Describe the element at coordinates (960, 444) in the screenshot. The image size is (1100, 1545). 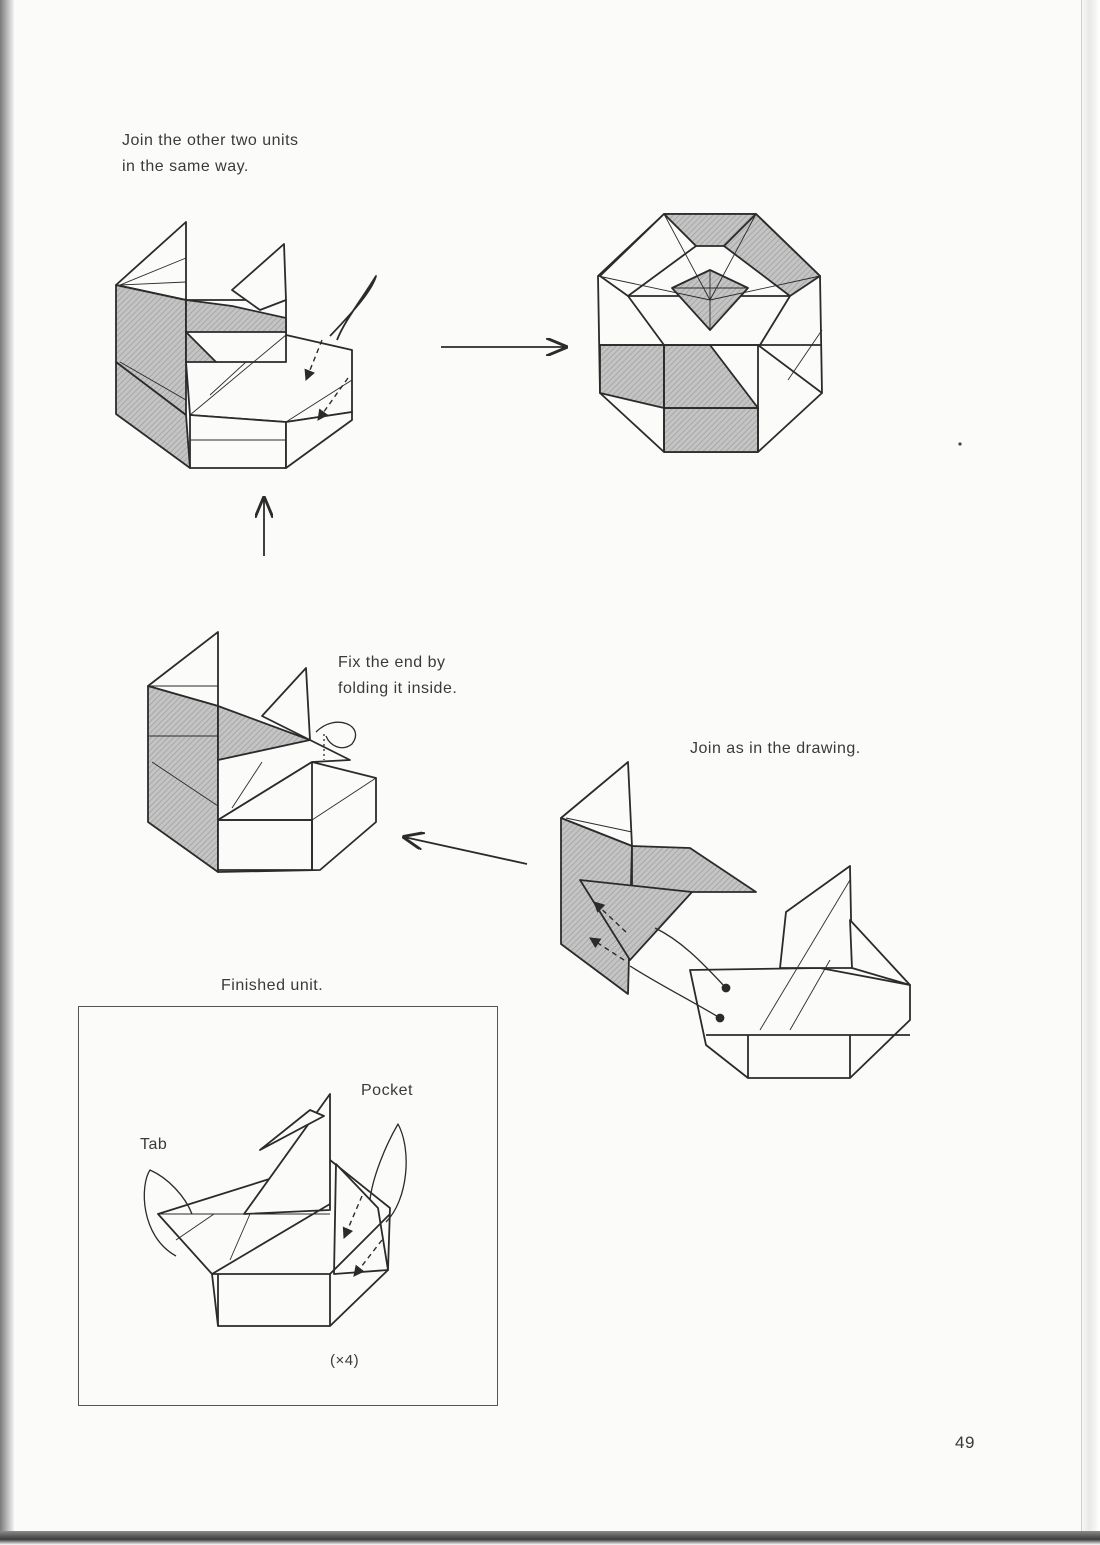
I see `page-speck` at that location.